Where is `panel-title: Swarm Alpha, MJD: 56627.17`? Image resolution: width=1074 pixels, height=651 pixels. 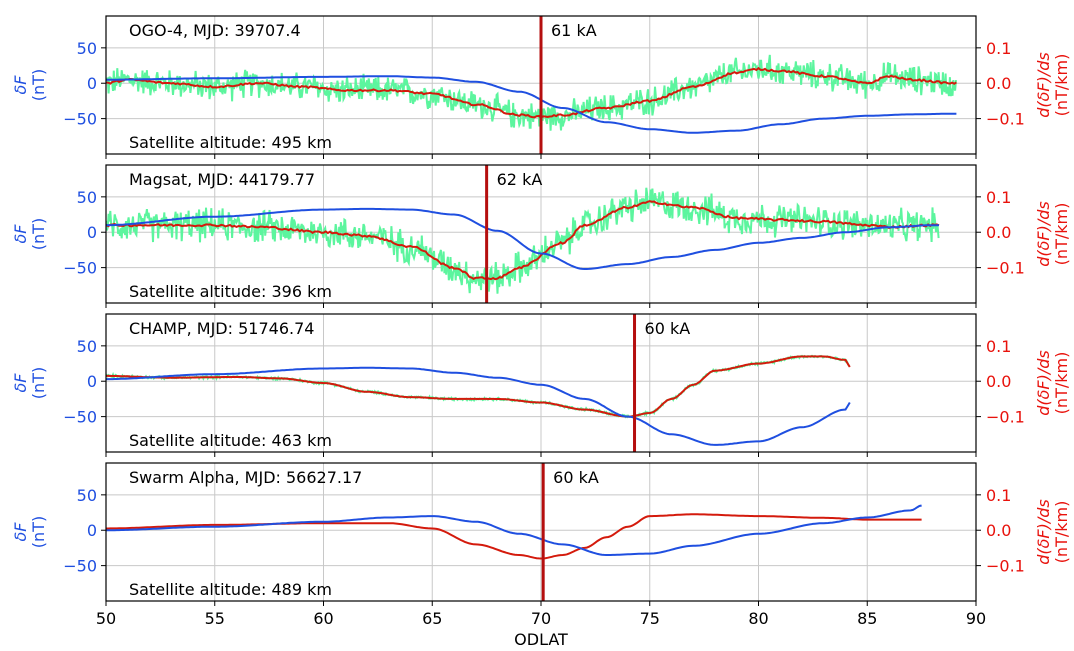 panel-title: Swarm Alpha, MJD: 56627.17 is located at coordinates (245, 477).